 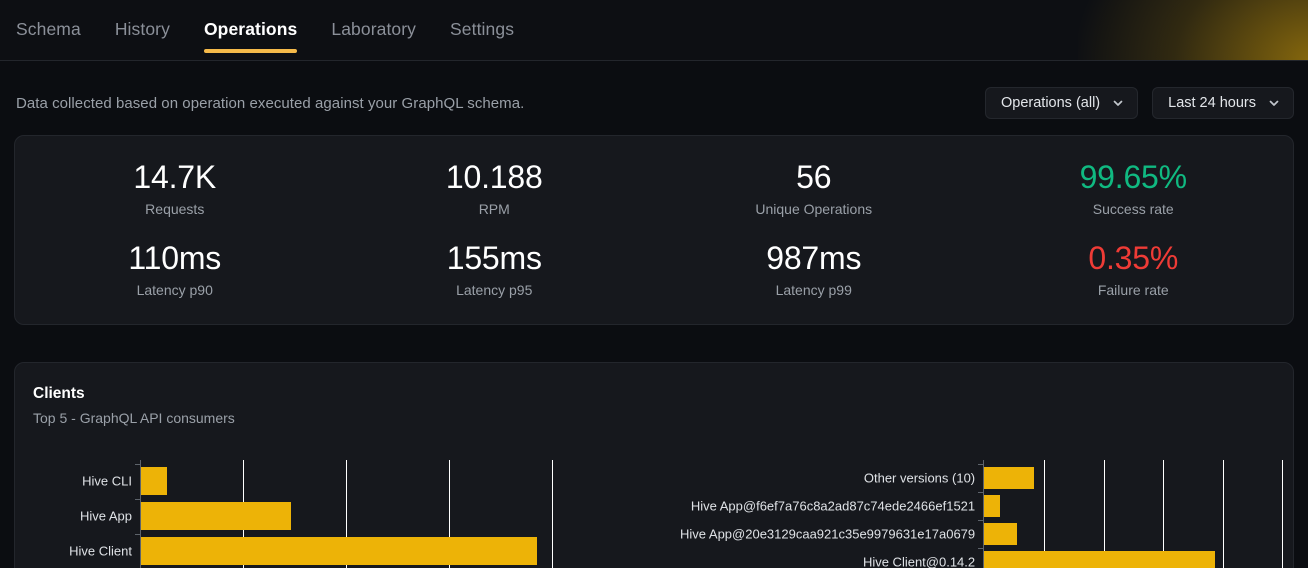 I want to click on stat-latency-p95-label: Latency p95, so click(x=494, y=290).